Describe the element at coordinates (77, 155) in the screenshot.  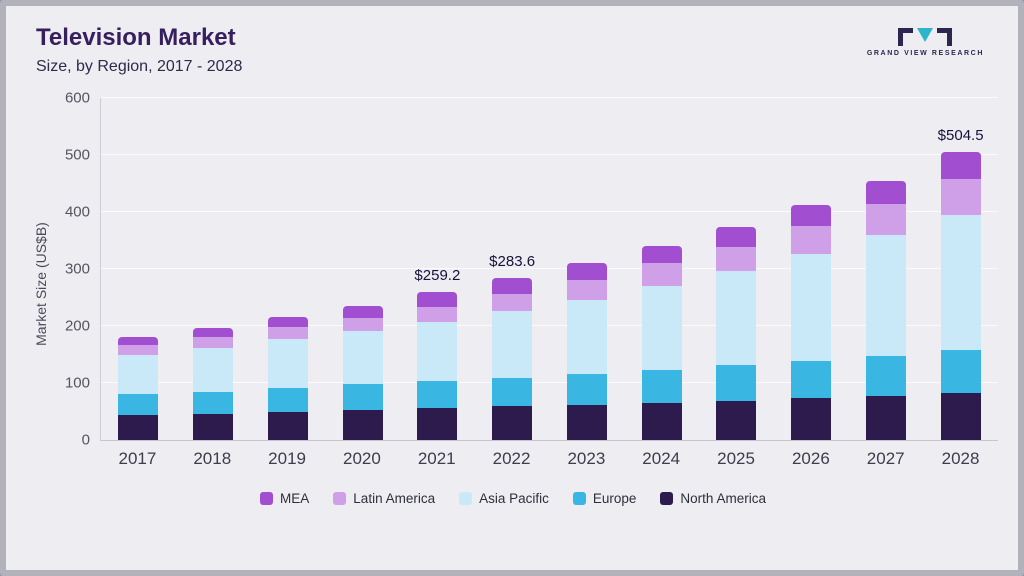
I see `y-tick-label: 500` at that location.